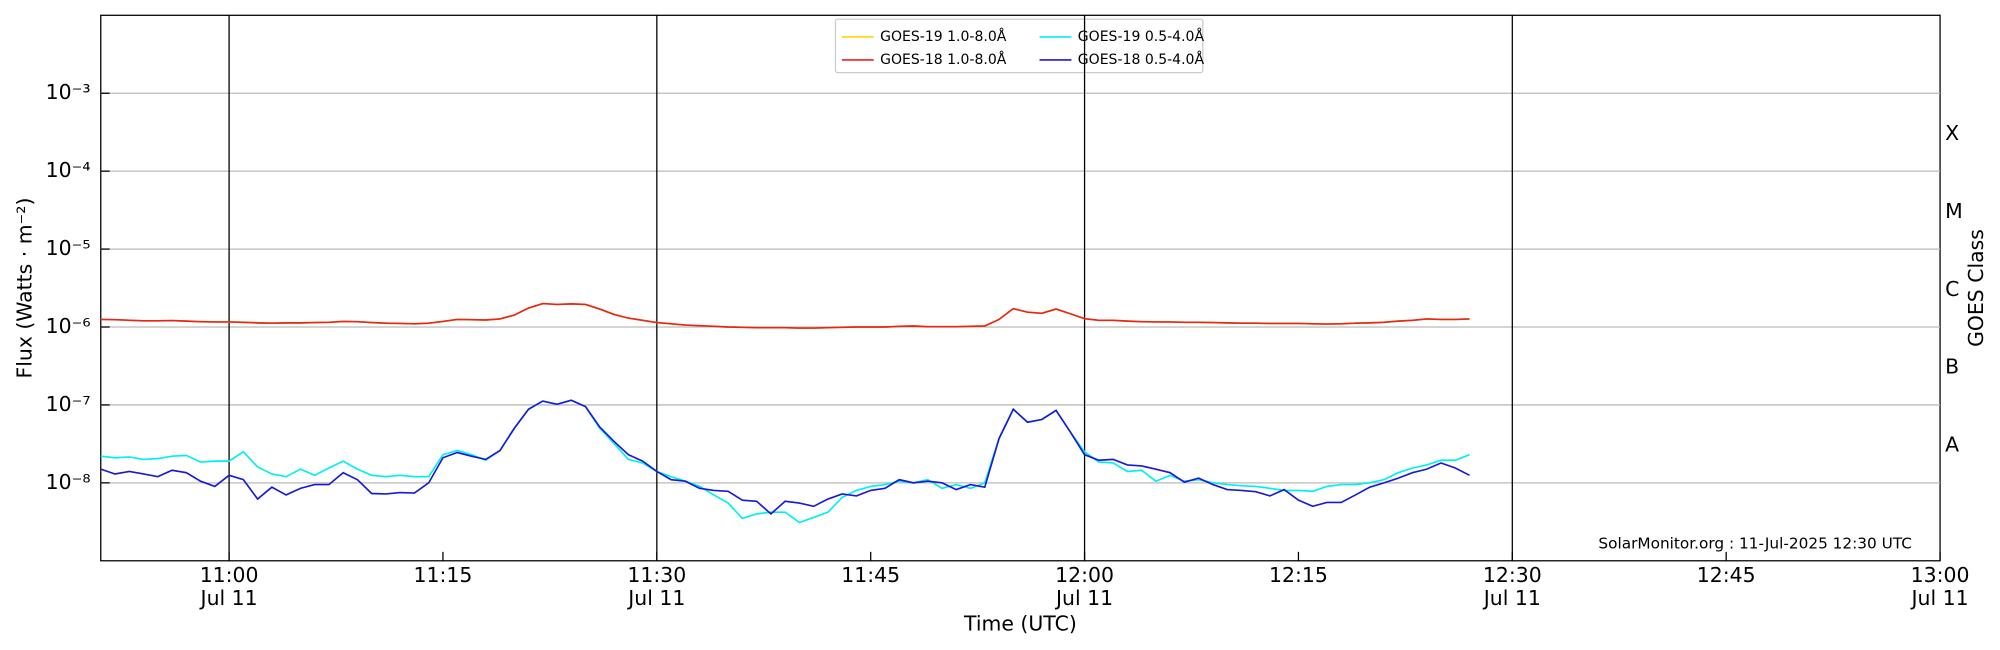  Describe the element at coordinates (68, 482) in the screenshot. I see `y-tick-label: 10⁻⁸` at that location.